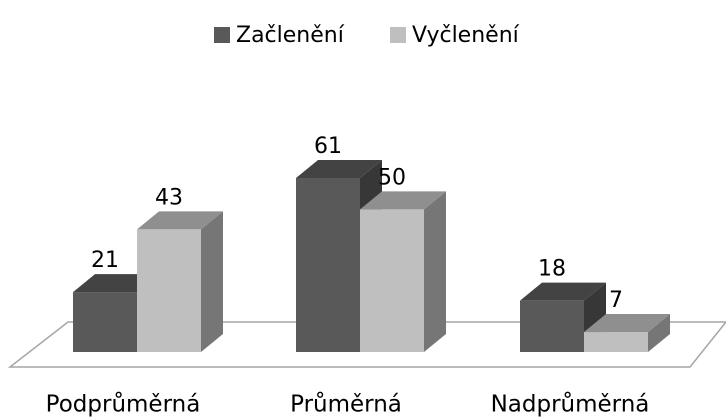 The height and width of the screenshot is (419, 726). What do you see at coordinates (123, 404) in the screenshot?
I see `x-tick-label: Podprůměrná` at bounding box center [123, 404].